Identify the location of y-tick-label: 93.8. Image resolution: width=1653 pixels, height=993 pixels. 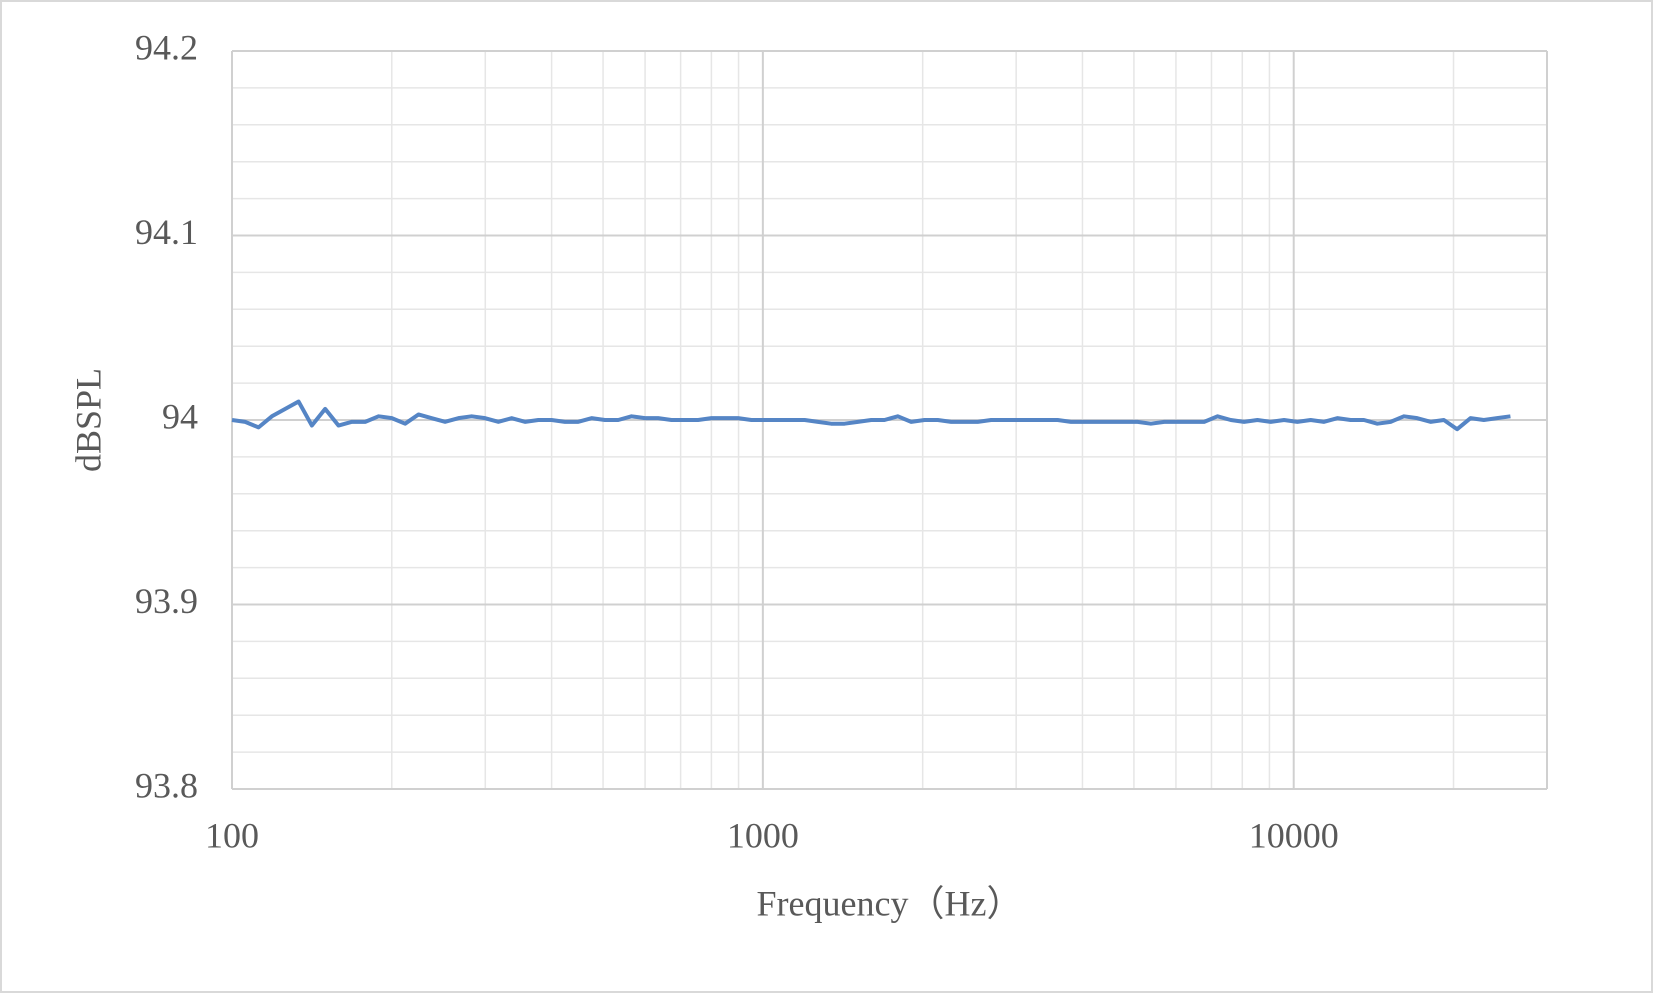
(166, 785).